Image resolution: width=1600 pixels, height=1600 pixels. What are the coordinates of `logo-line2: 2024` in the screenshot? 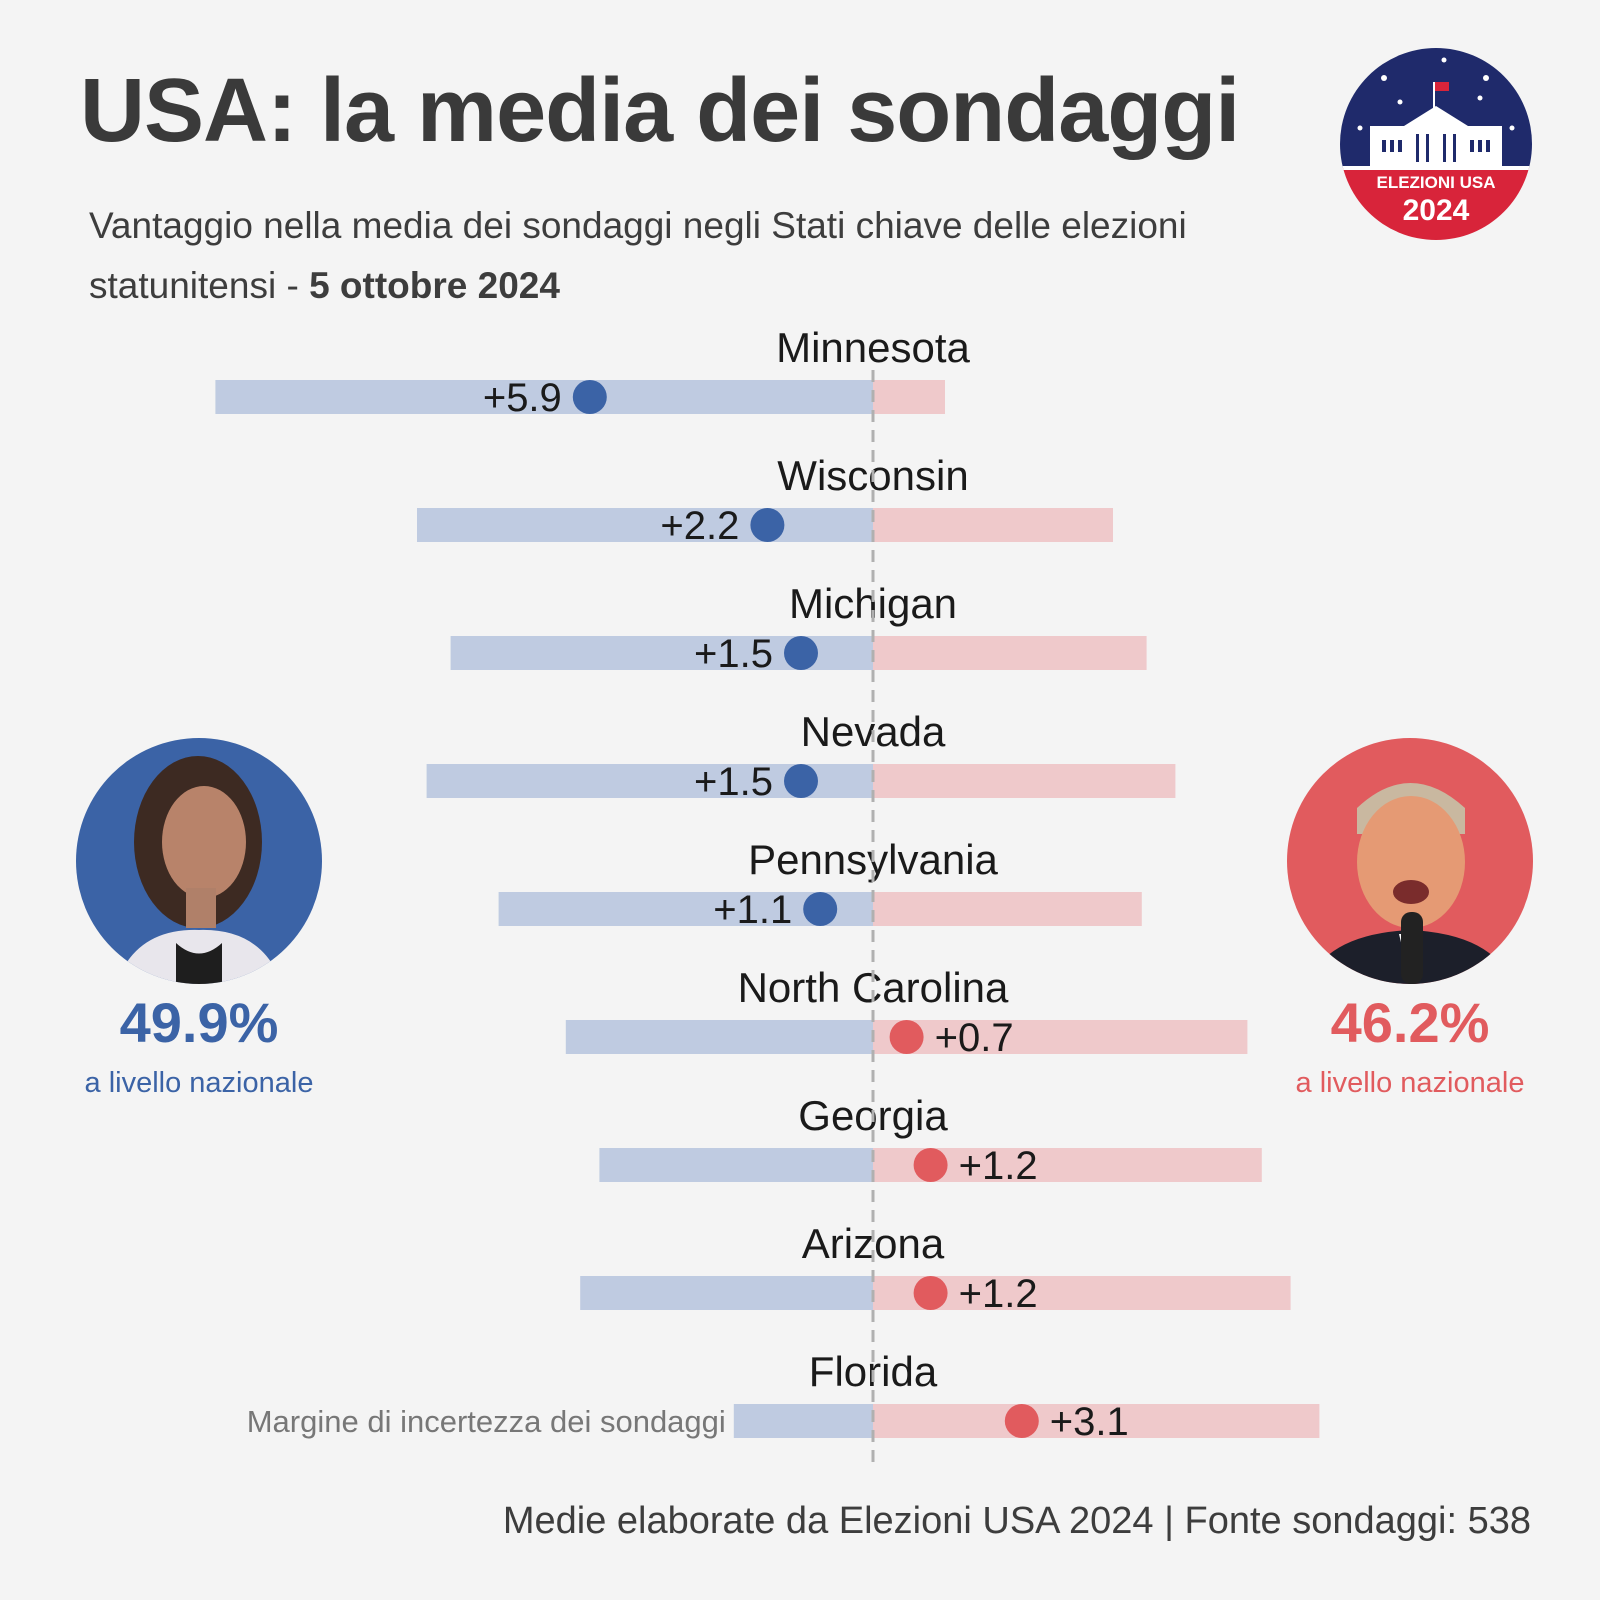 It's located at (1436, 210).